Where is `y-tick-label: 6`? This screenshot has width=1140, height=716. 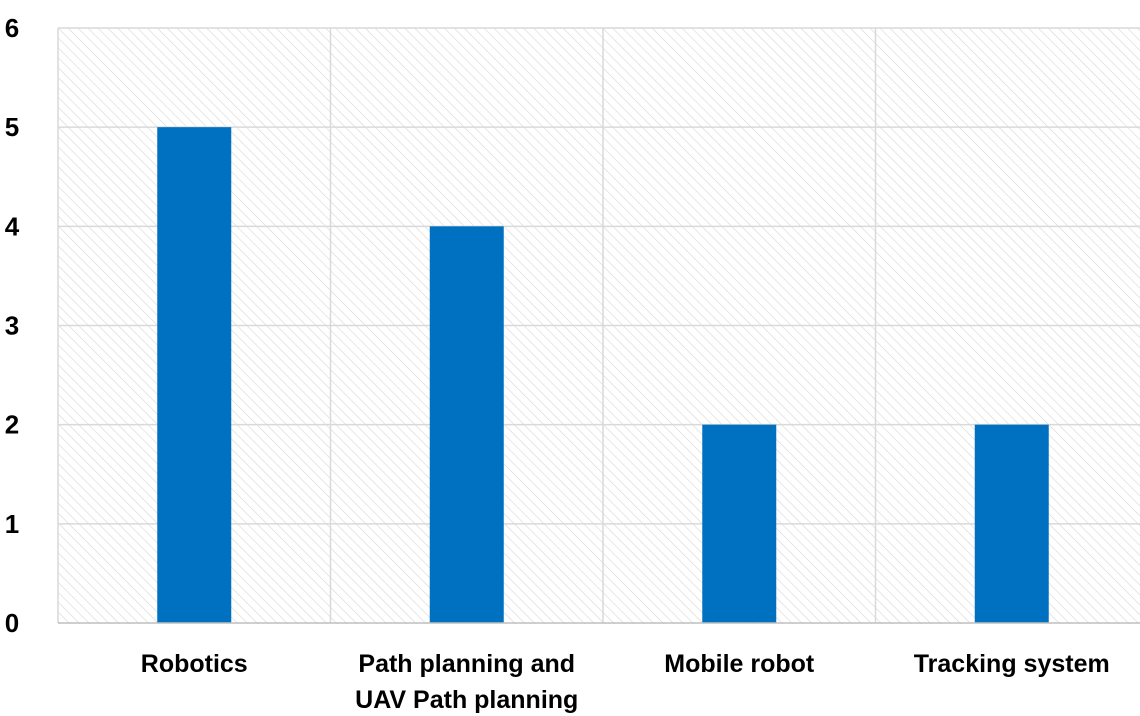 y-tick-label: 6 is located at coordinates (12, 28).